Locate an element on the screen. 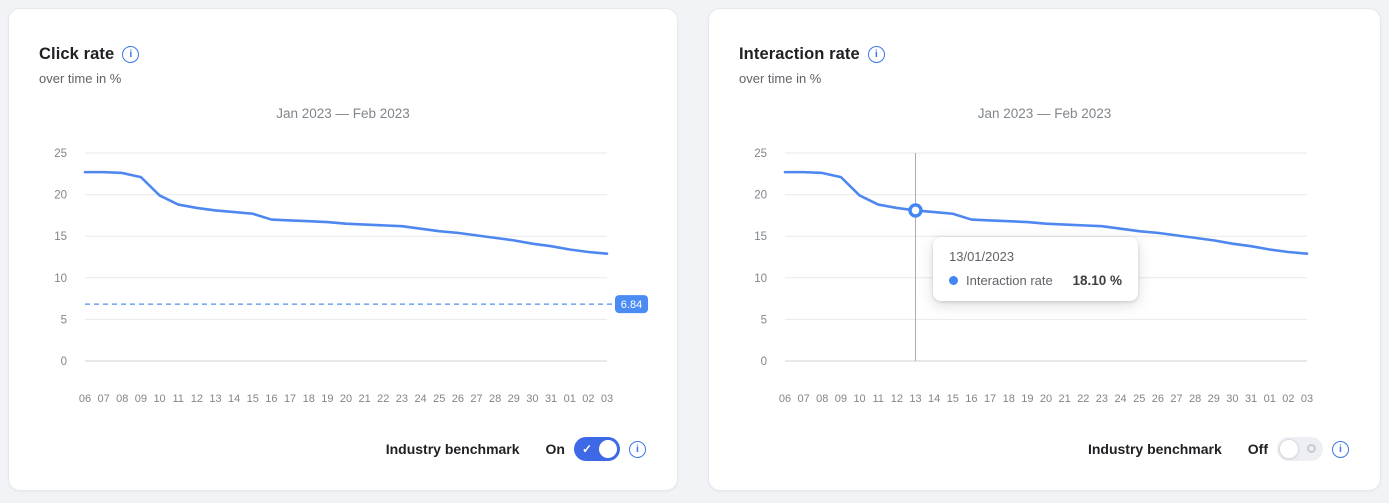  tooltip-date: 13/01/2023 is located at coordinates (982, 256).